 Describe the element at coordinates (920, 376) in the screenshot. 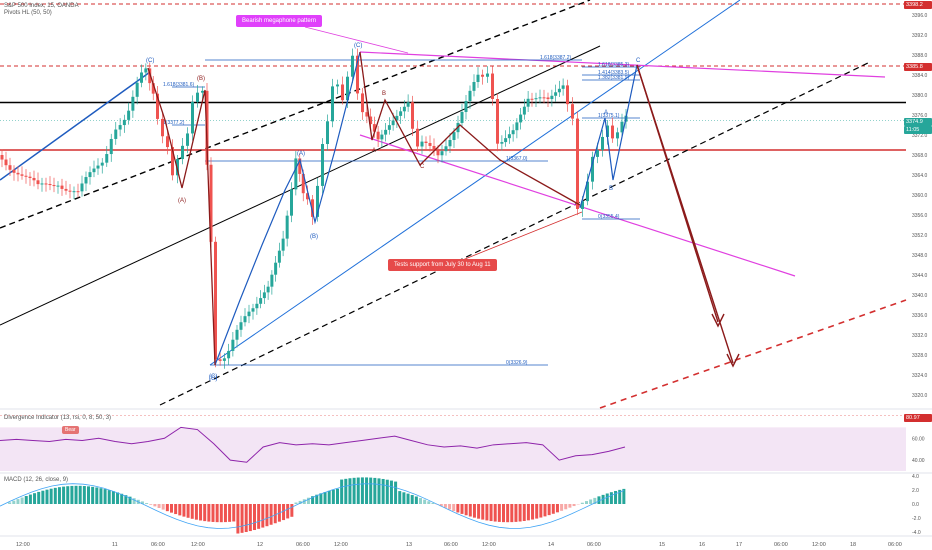

I see `y-tick-label: 3324.0` at that location.